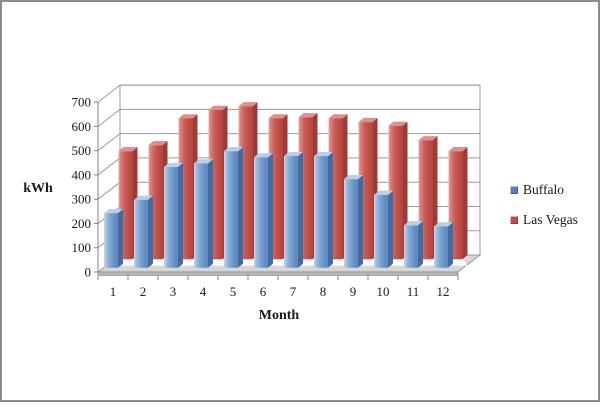  What do you see at coordinates (323, 291) in the screenshot?
I see `x-tick-label: 8` at bounding box center [323, 291].